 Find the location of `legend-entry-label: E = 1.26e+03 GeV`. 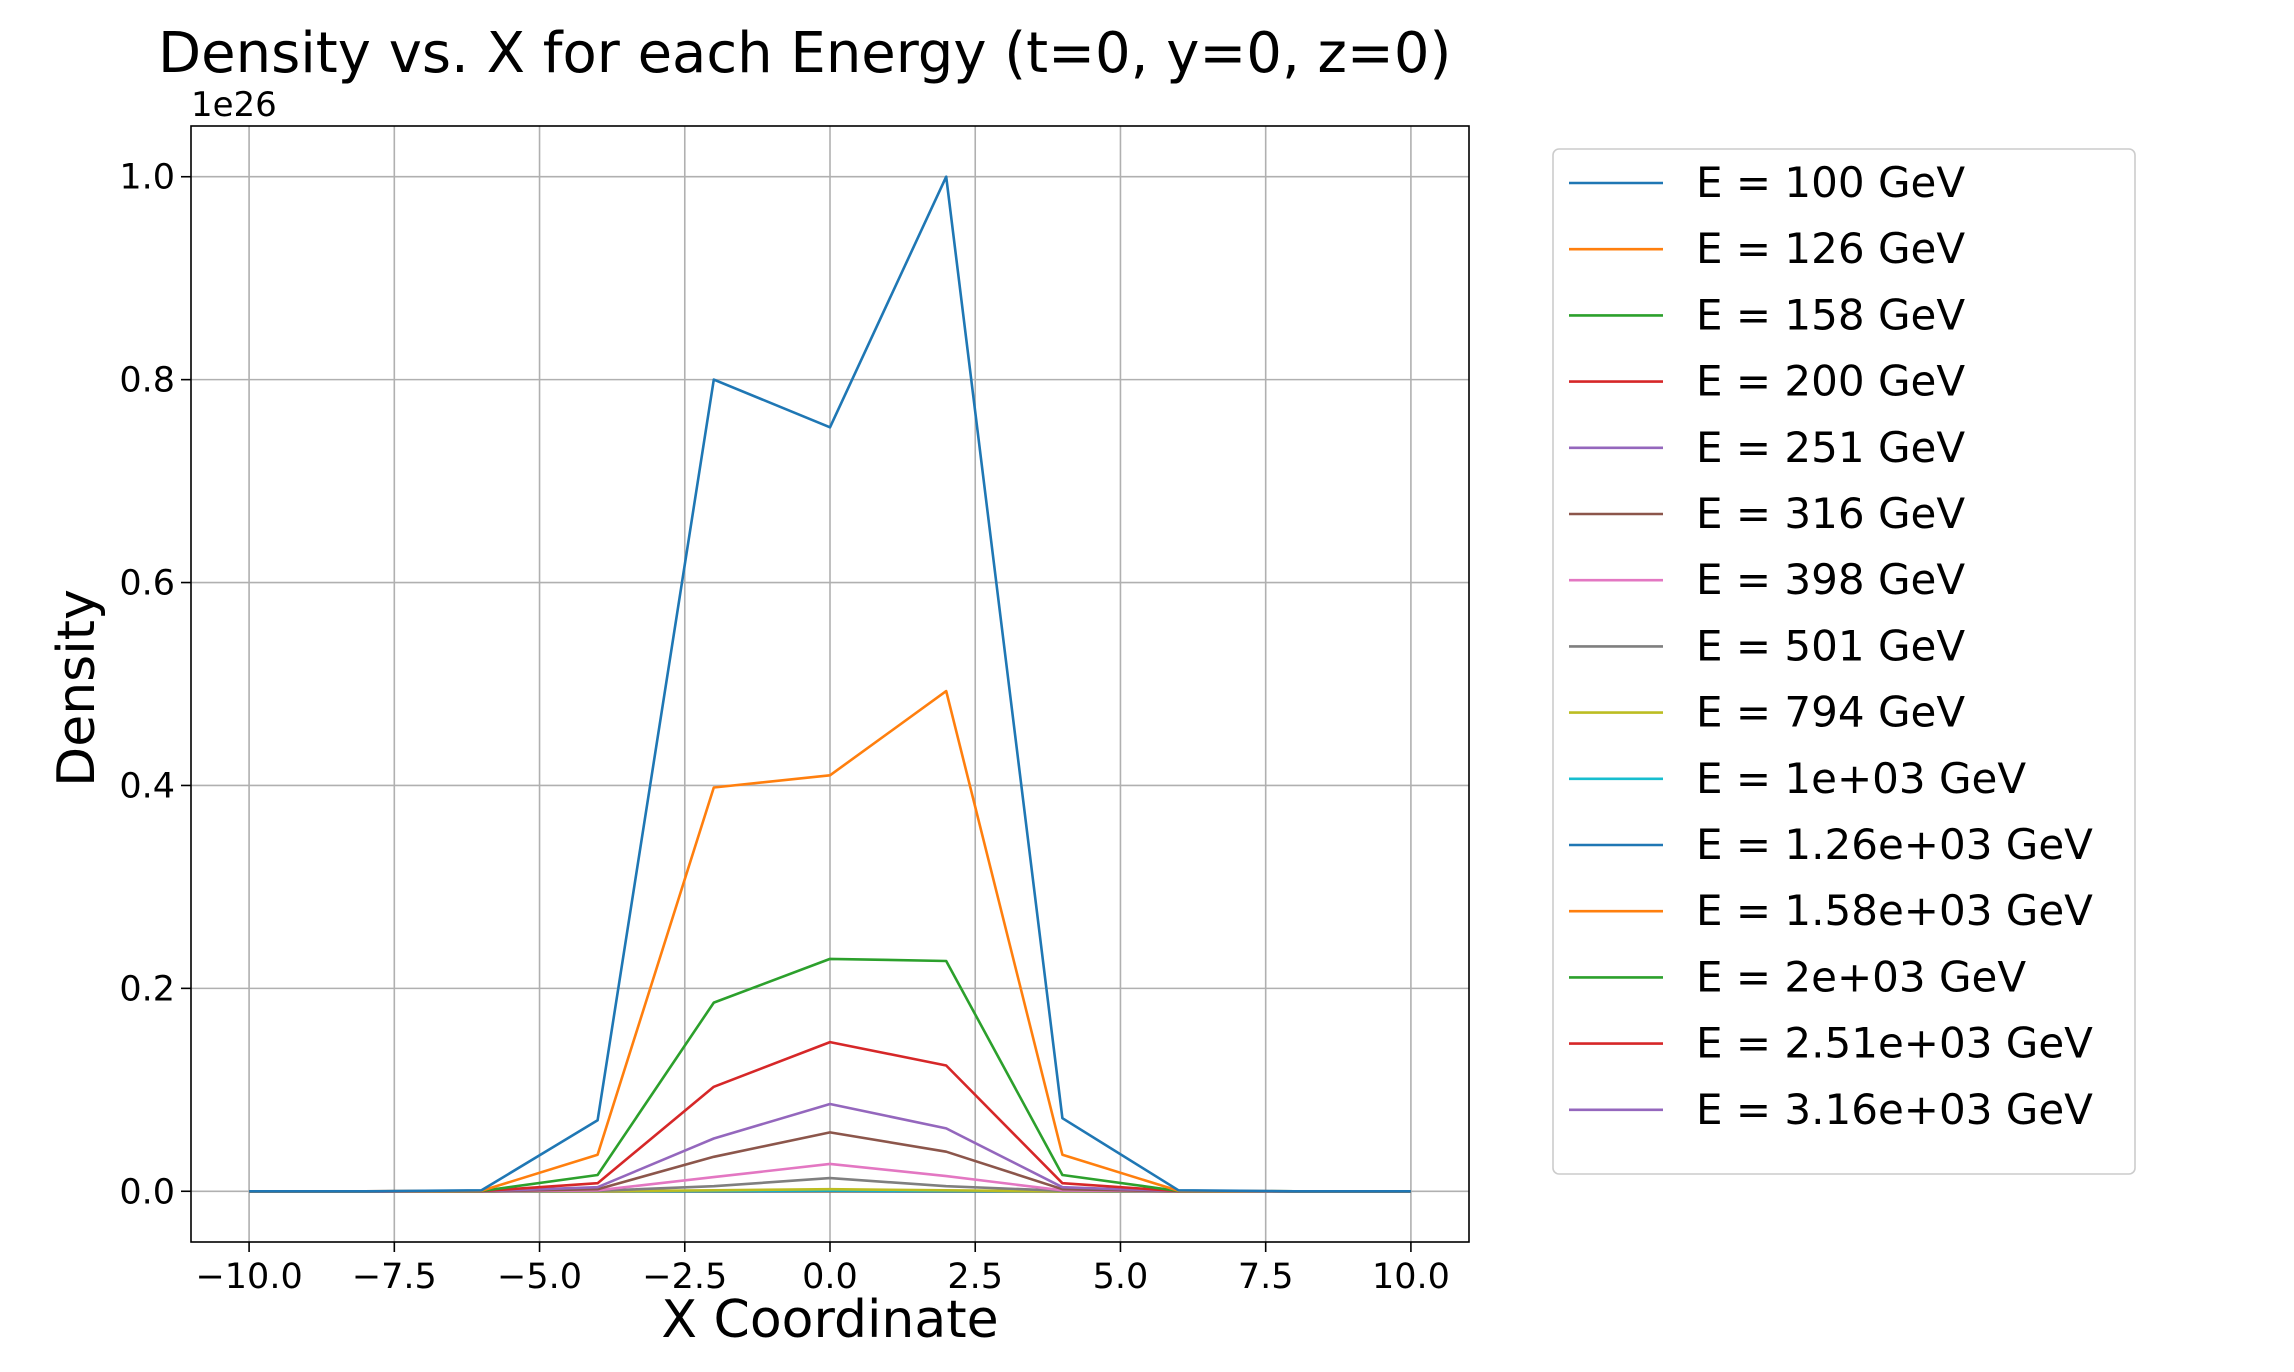

legend-entry-label: E = 1.26e+03 GeV is located at coordinates (1894, 844).